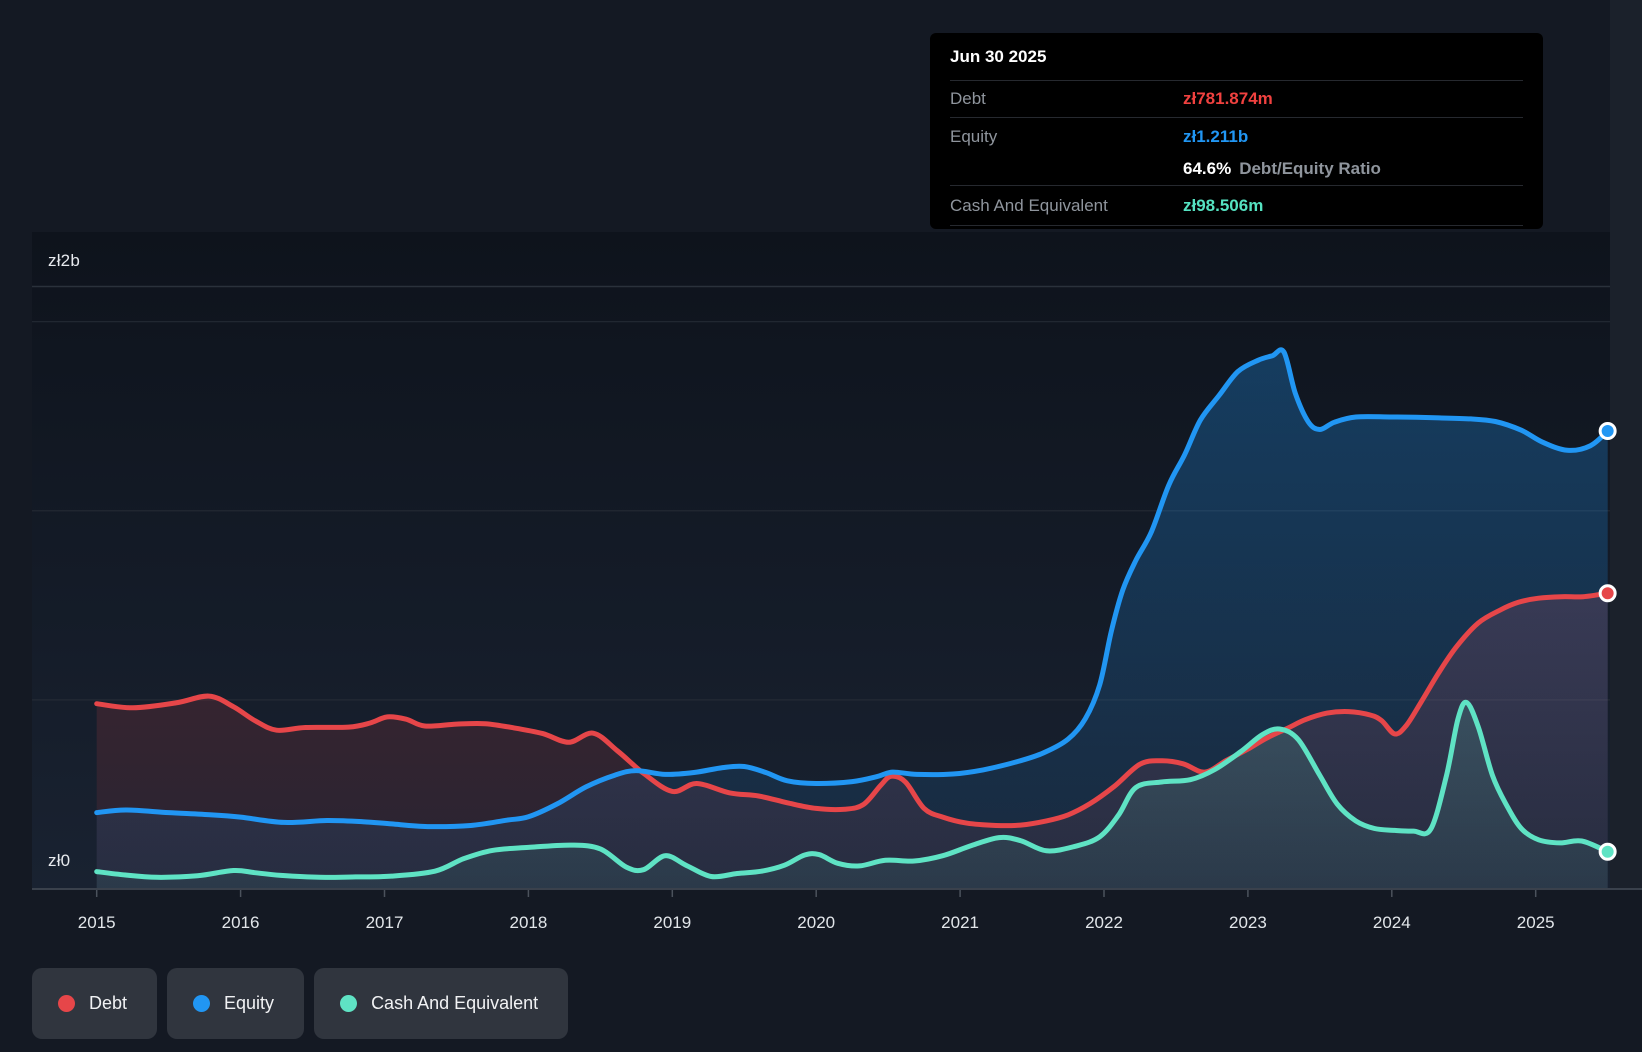 This screenshot has height=1052, width=1642. What do you see at coordinates (974, 136) in the screenshot?
I see `tooltip-label-equity: Equity` at bounding box center [974, 136].